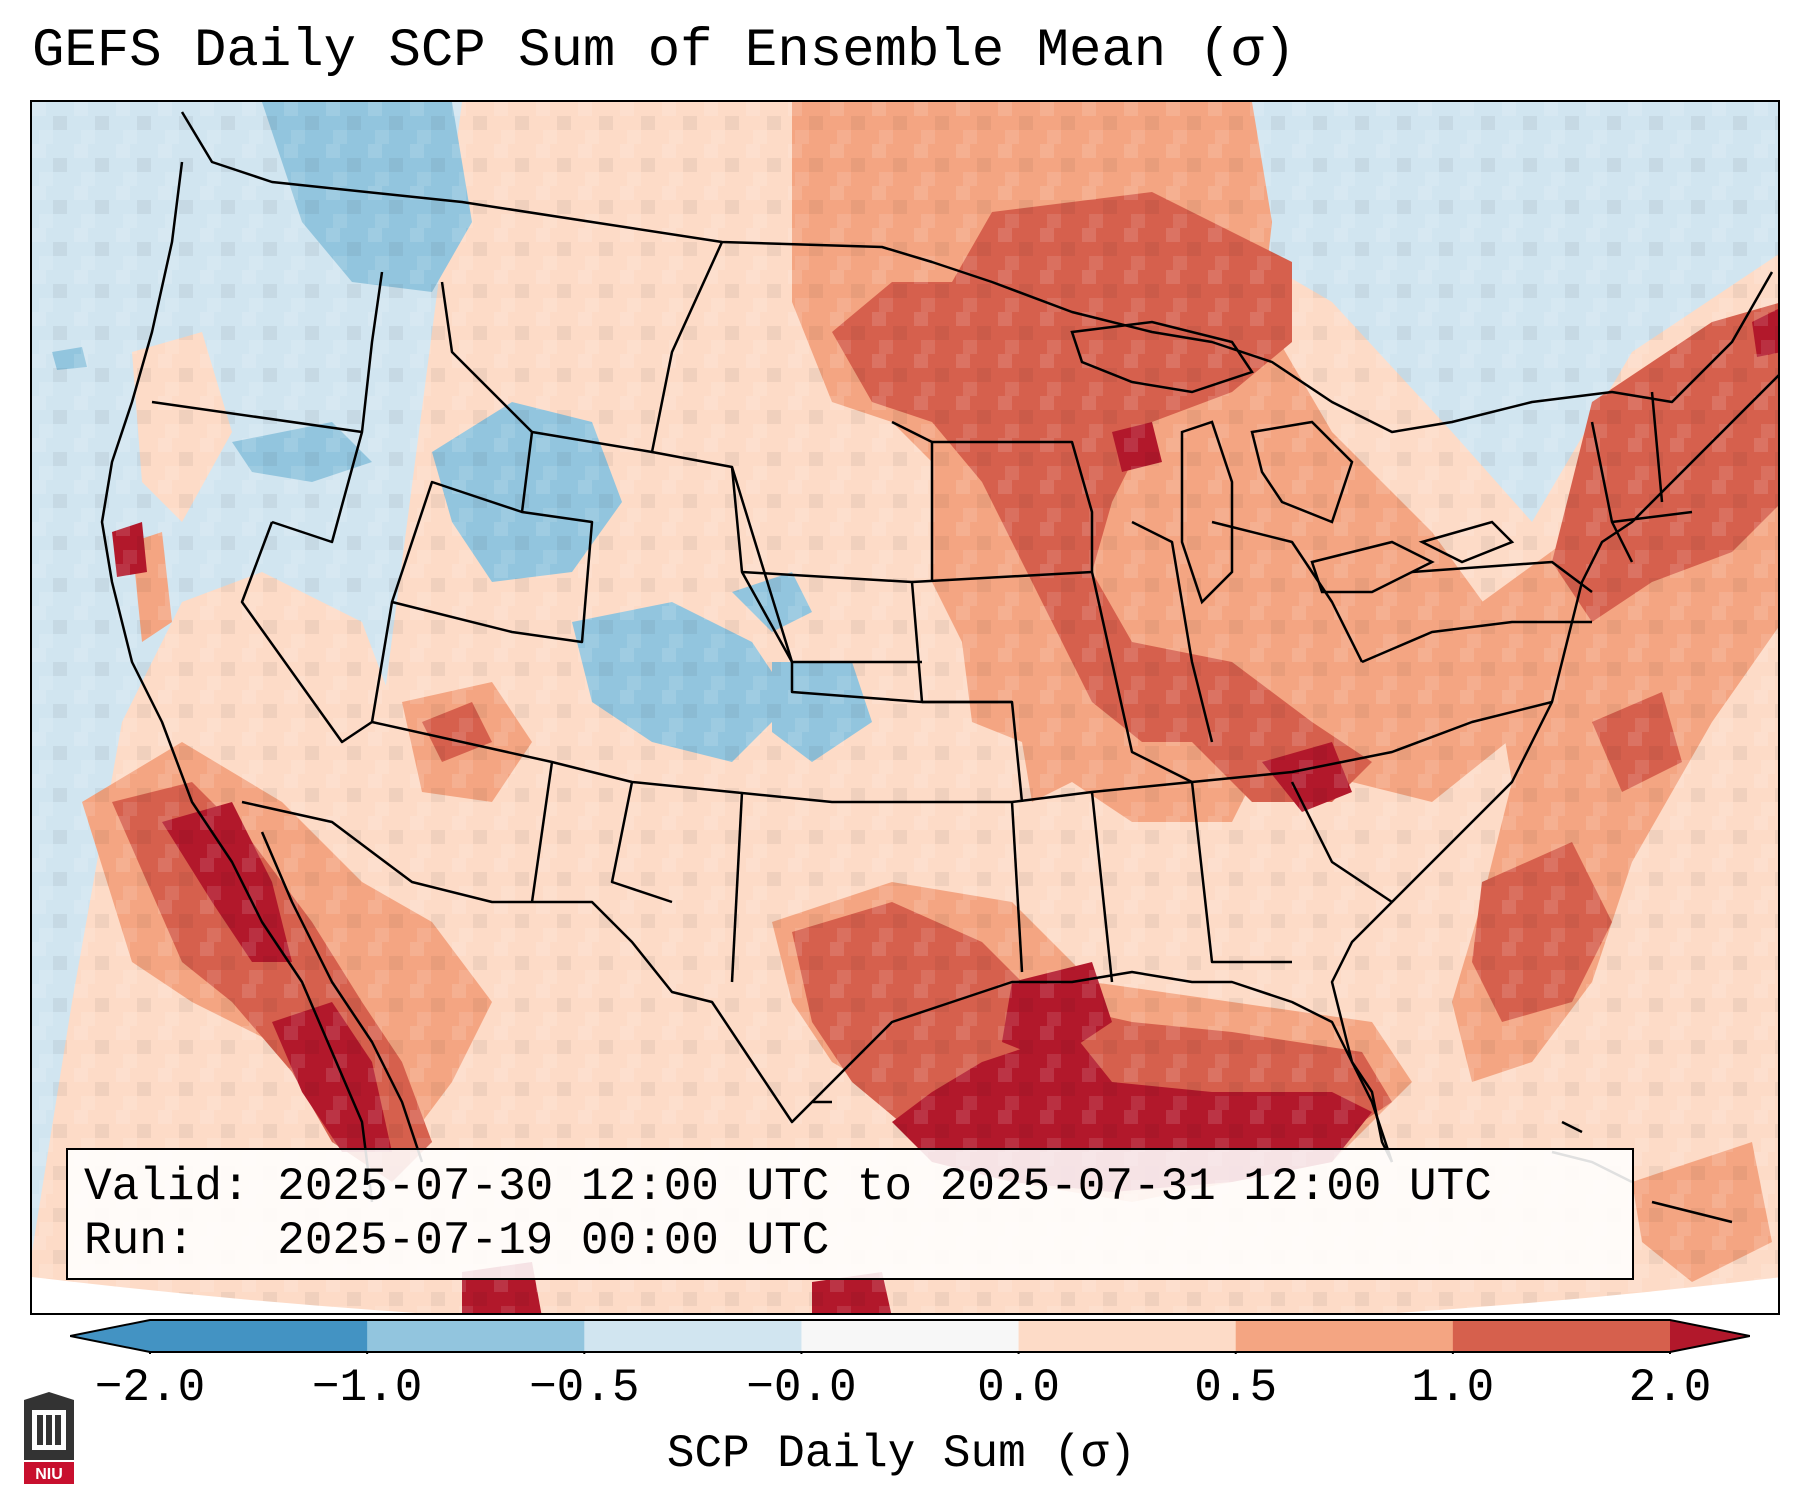 The width and height of the screenshot is (1803, 1506). I want to click on colorbar-extend-low, so click(110, 1336).